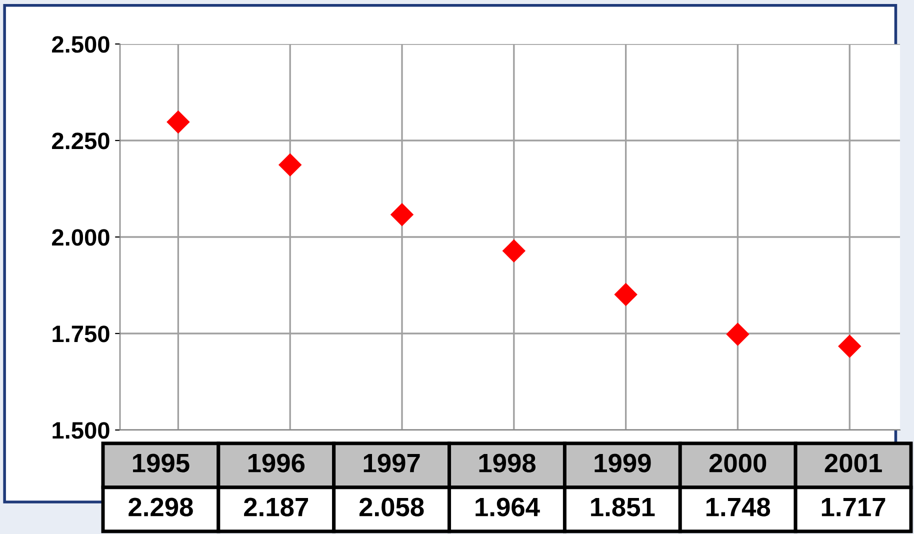 This screenshot has width=914, height=534. I want to click on data-label: 1.748, so click(738, 507).